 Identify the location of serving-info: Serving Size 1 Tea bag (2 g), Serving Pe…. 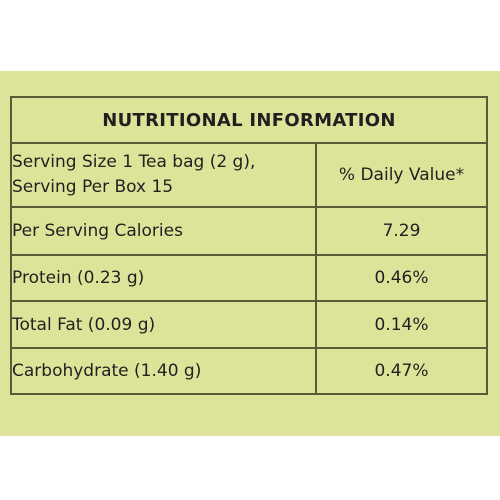
(163, 175).